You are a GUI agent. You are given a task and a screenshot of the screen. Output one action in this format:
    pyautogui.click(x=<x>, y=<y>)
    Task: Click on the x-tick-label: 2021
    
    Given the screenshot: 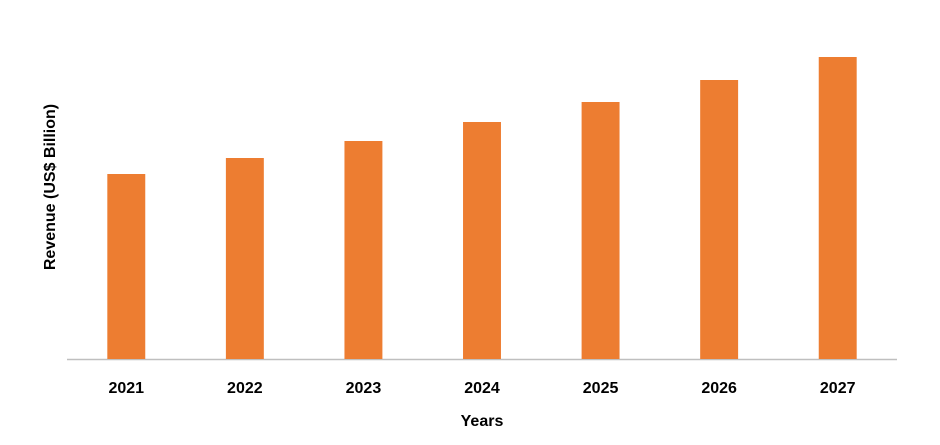 What is the action you would take?
    pyautogui.click(x=126, y=388)
    